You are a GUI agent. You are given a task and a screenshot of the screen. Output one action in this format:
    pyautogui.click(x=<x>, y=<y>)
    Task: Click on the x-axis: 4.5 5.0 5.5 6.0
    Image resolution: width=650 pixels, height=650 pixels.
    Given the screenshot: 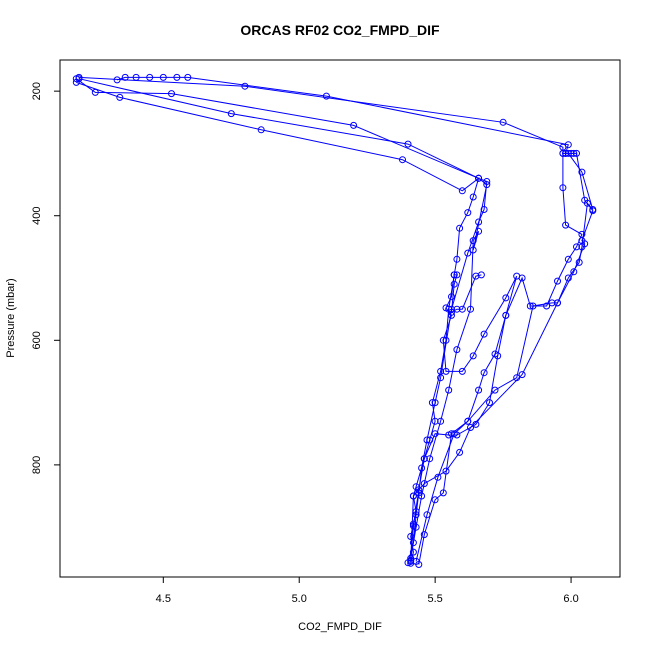 What is the action you would take?
    pyautogui.click(x=367, y=591)
    